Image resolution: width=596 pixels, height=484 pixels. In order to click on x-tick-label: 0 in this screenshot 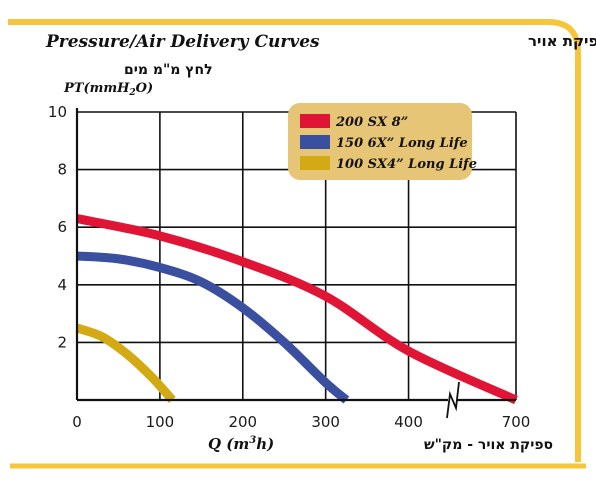, I will do `click(77, 422)`.